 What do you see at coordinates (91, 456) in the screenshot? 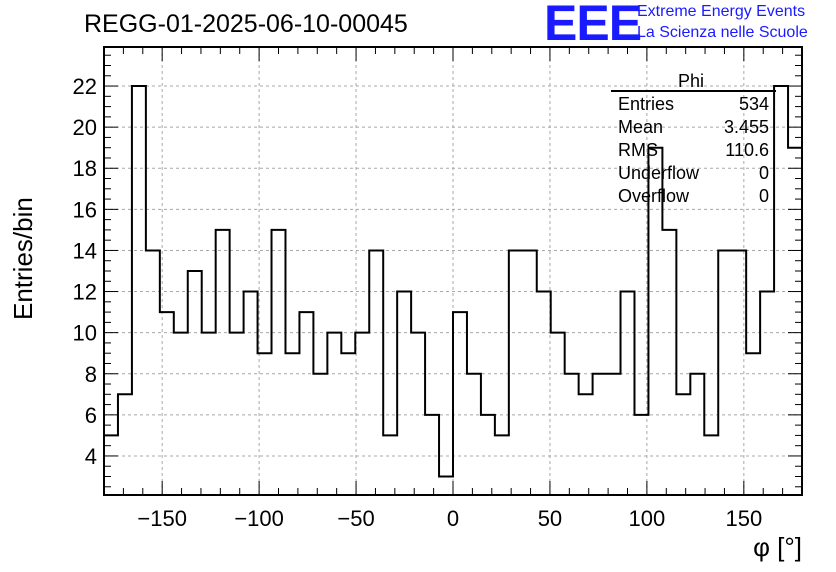
I see `y-tick-label: 4` at bounding box center [91, 456].